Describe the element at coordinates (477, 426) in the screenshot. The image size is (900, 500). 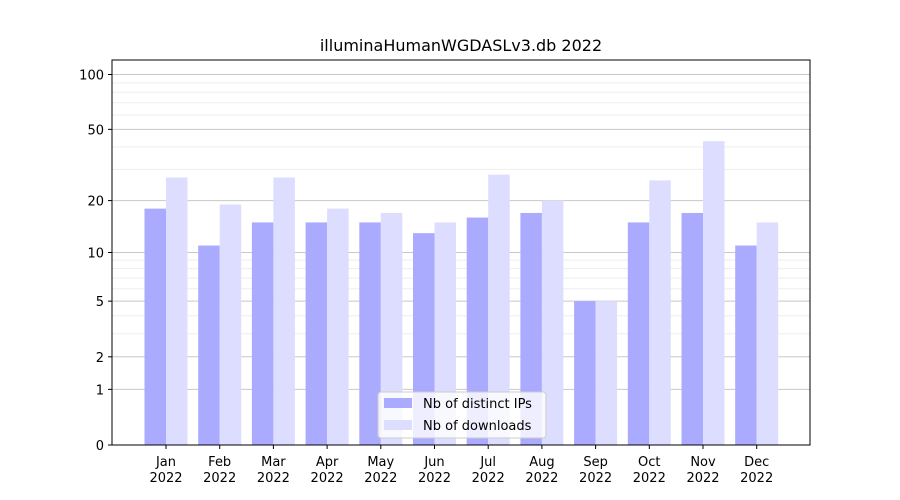
I see `legend-label-downloads: Nb of downloads` at that location.